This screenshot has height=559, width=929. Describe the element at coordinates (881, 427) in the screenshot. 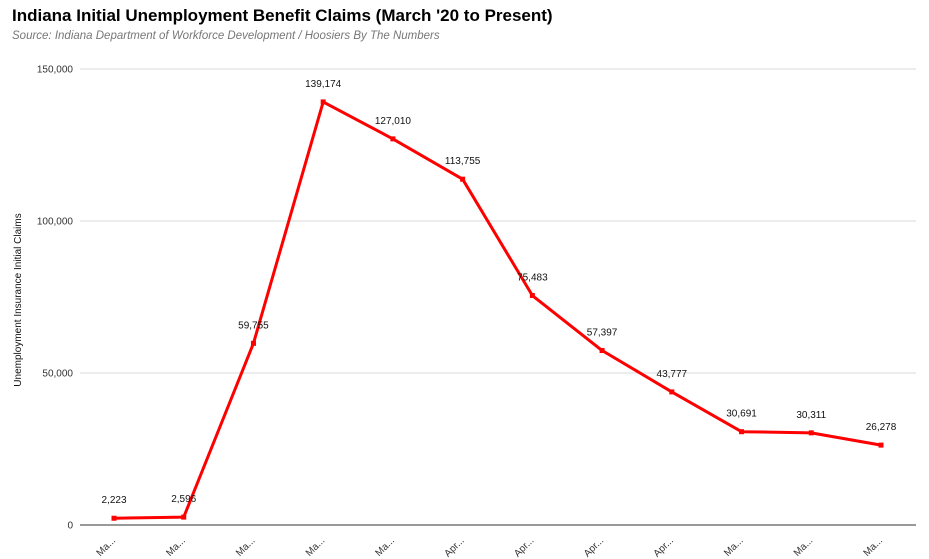

I see `data-label: 26,278` at that location.